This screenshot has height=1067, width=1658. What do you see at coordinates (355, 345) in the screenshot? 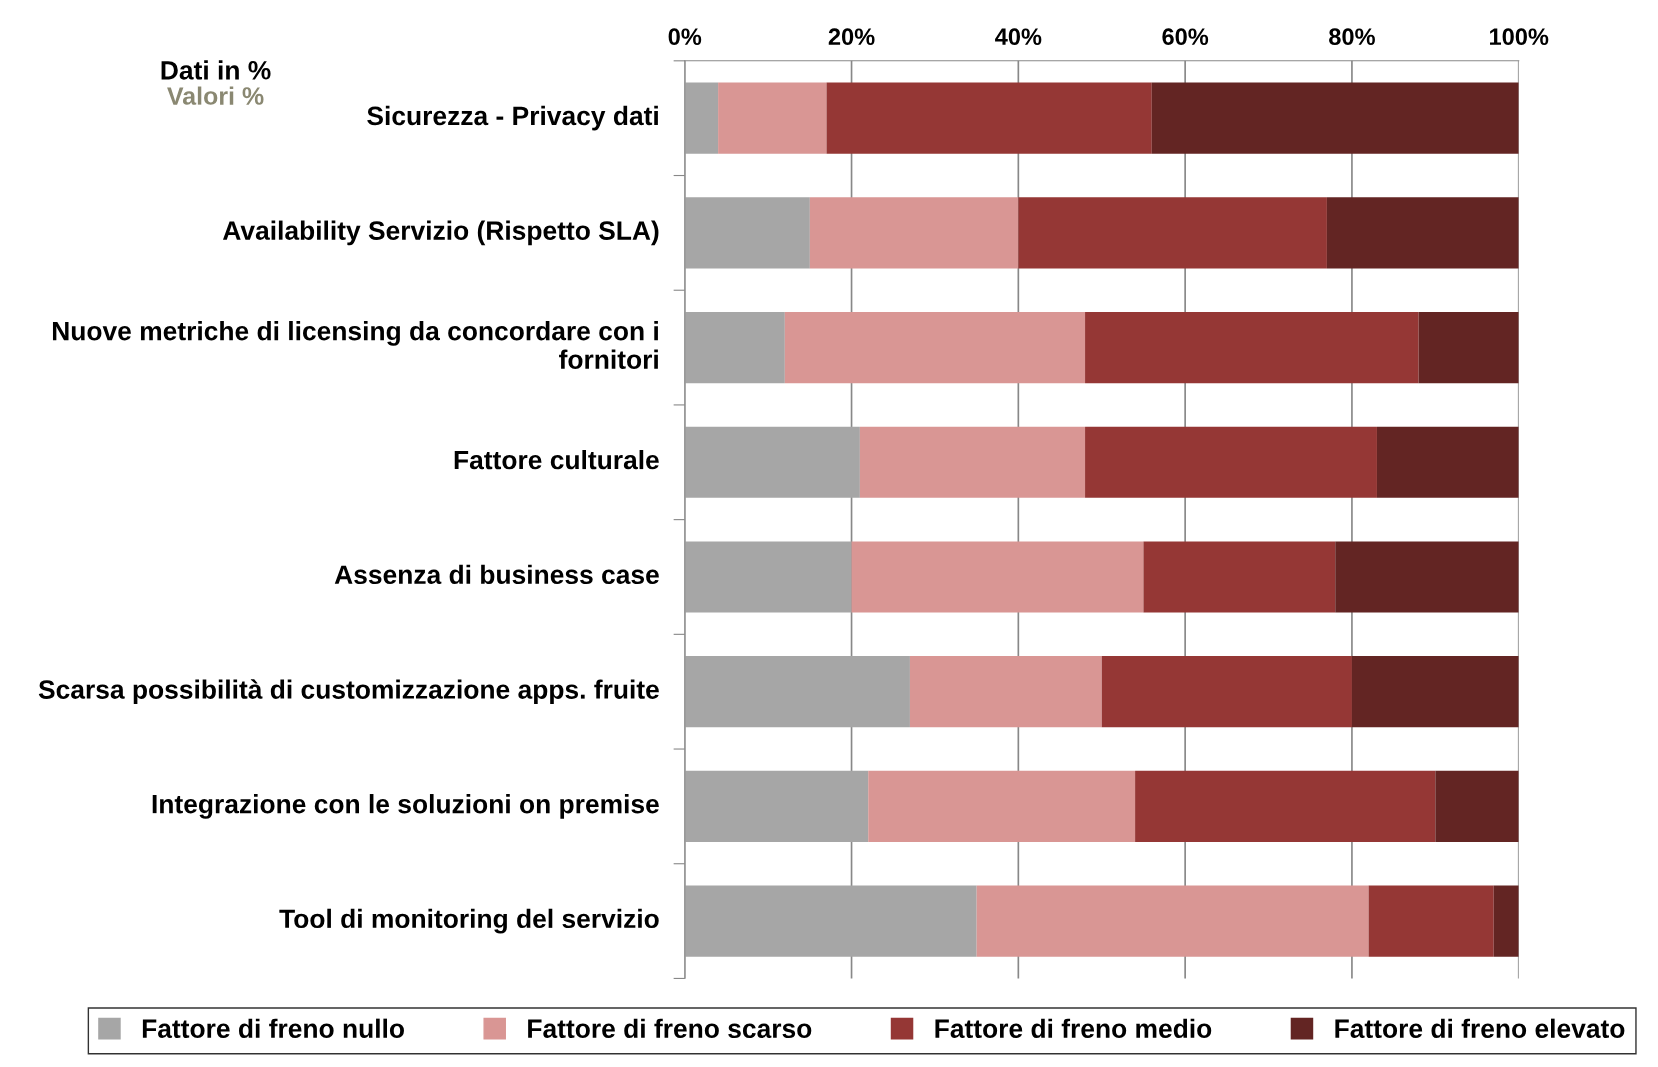
I see `y-tick-label: Nuove metriche di licensing da concordare con i fornitori` at bounding box center [355, 345].